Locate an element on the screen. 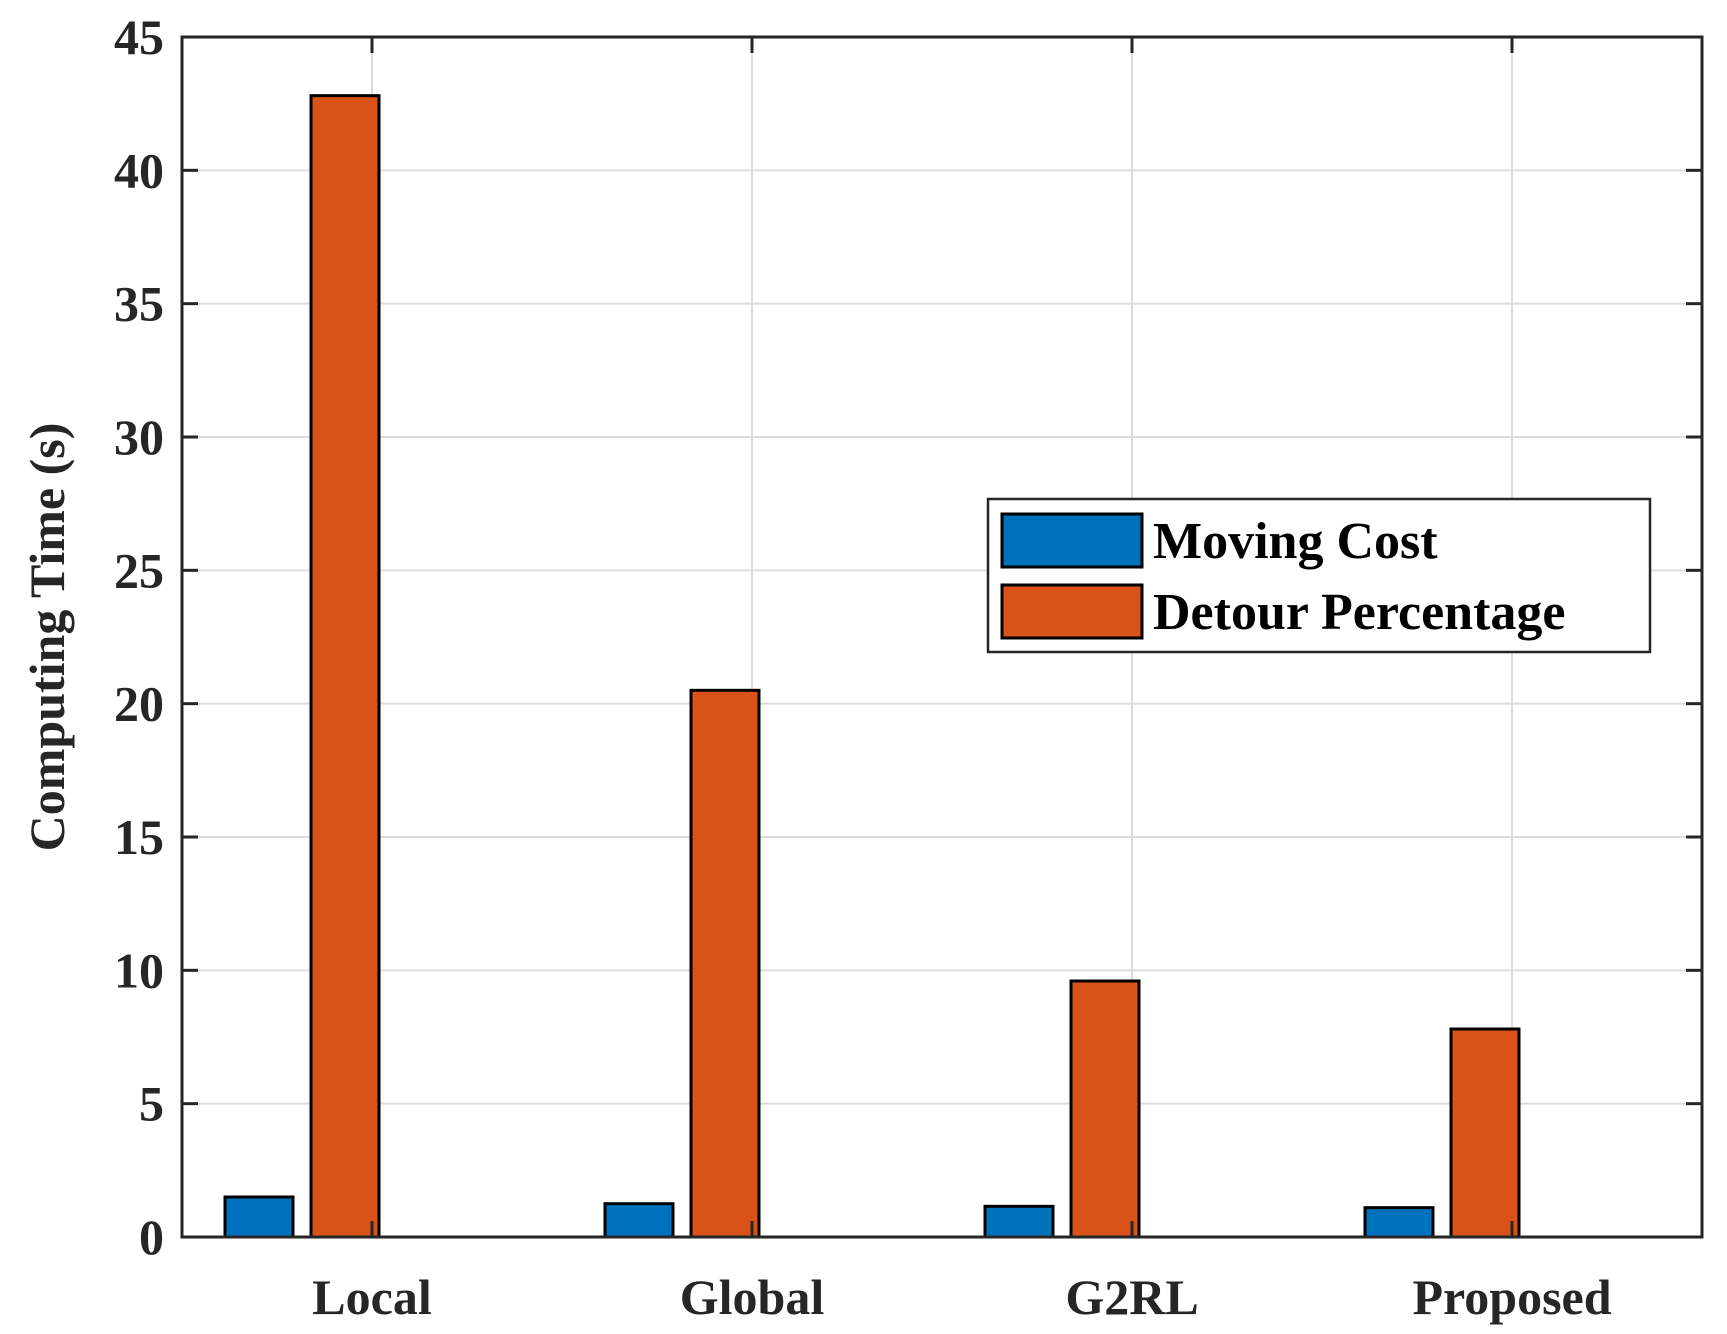 Image resolution: width=1727 pixels, height=1334 pixels. bar-moving-cost-local is located at coordinates (259, 1217).